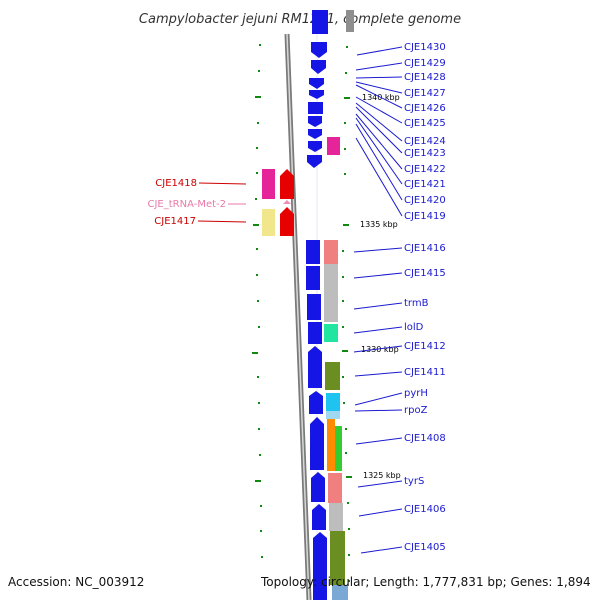 Image resolution: width=600 pixels, height=600 pixels. What do you see at coordinates (425, 346) in the screenshot?
I see `gene-label-CJE1412: CJE1412` at bounding box center [425, 346].